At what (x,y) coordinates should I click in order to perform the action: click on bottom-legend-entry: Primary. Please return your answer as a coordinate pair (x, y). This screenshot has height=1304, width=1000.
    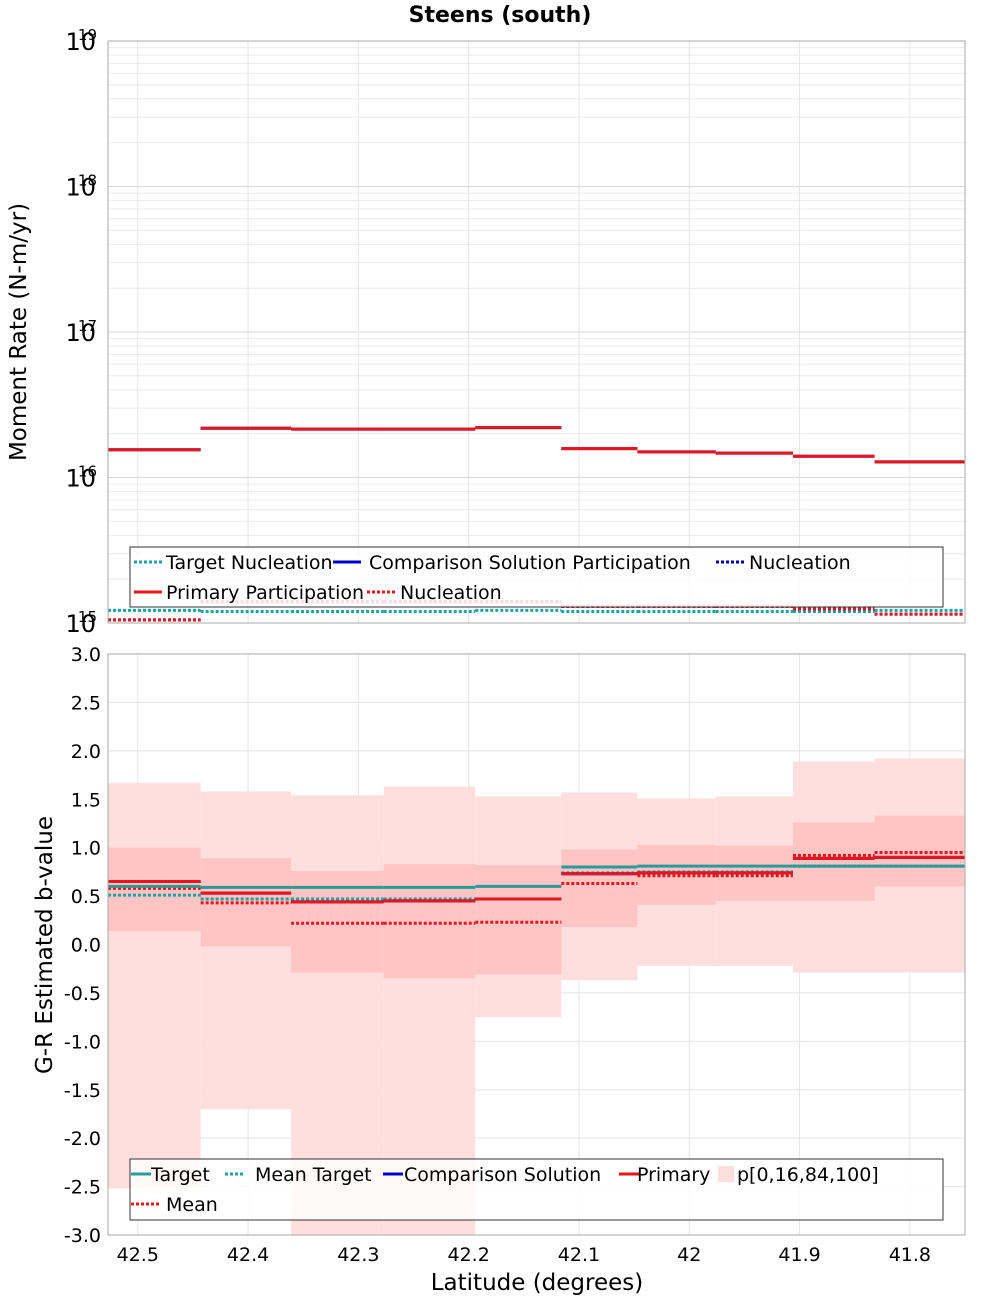
    Looking at the image, I should click on (673, 1175).